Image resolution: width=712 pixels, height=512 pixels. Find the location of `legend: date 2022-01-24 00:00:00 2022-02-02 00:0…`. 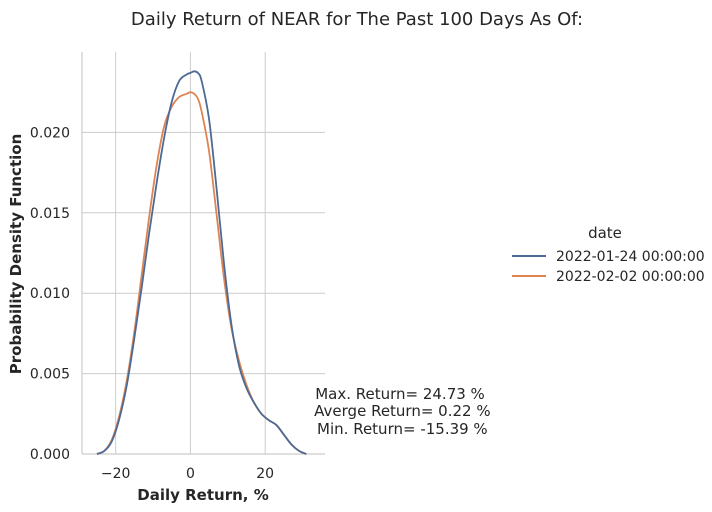

legend: date 2022-01-24 00:00:00 2022-02-02 00:0… is located at coordinates (608, 254).